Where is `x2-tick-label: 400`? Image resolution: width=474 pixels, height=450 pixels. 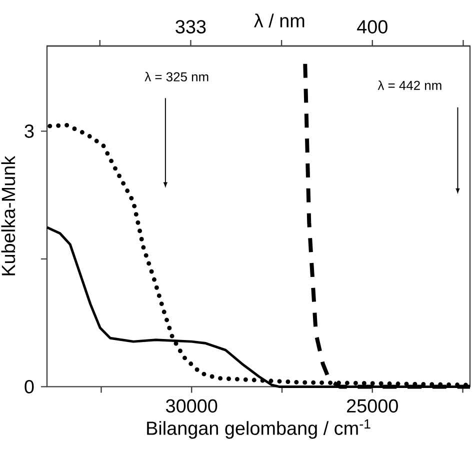 x2-tick-label: 400 is located at coordinates (372, 27).